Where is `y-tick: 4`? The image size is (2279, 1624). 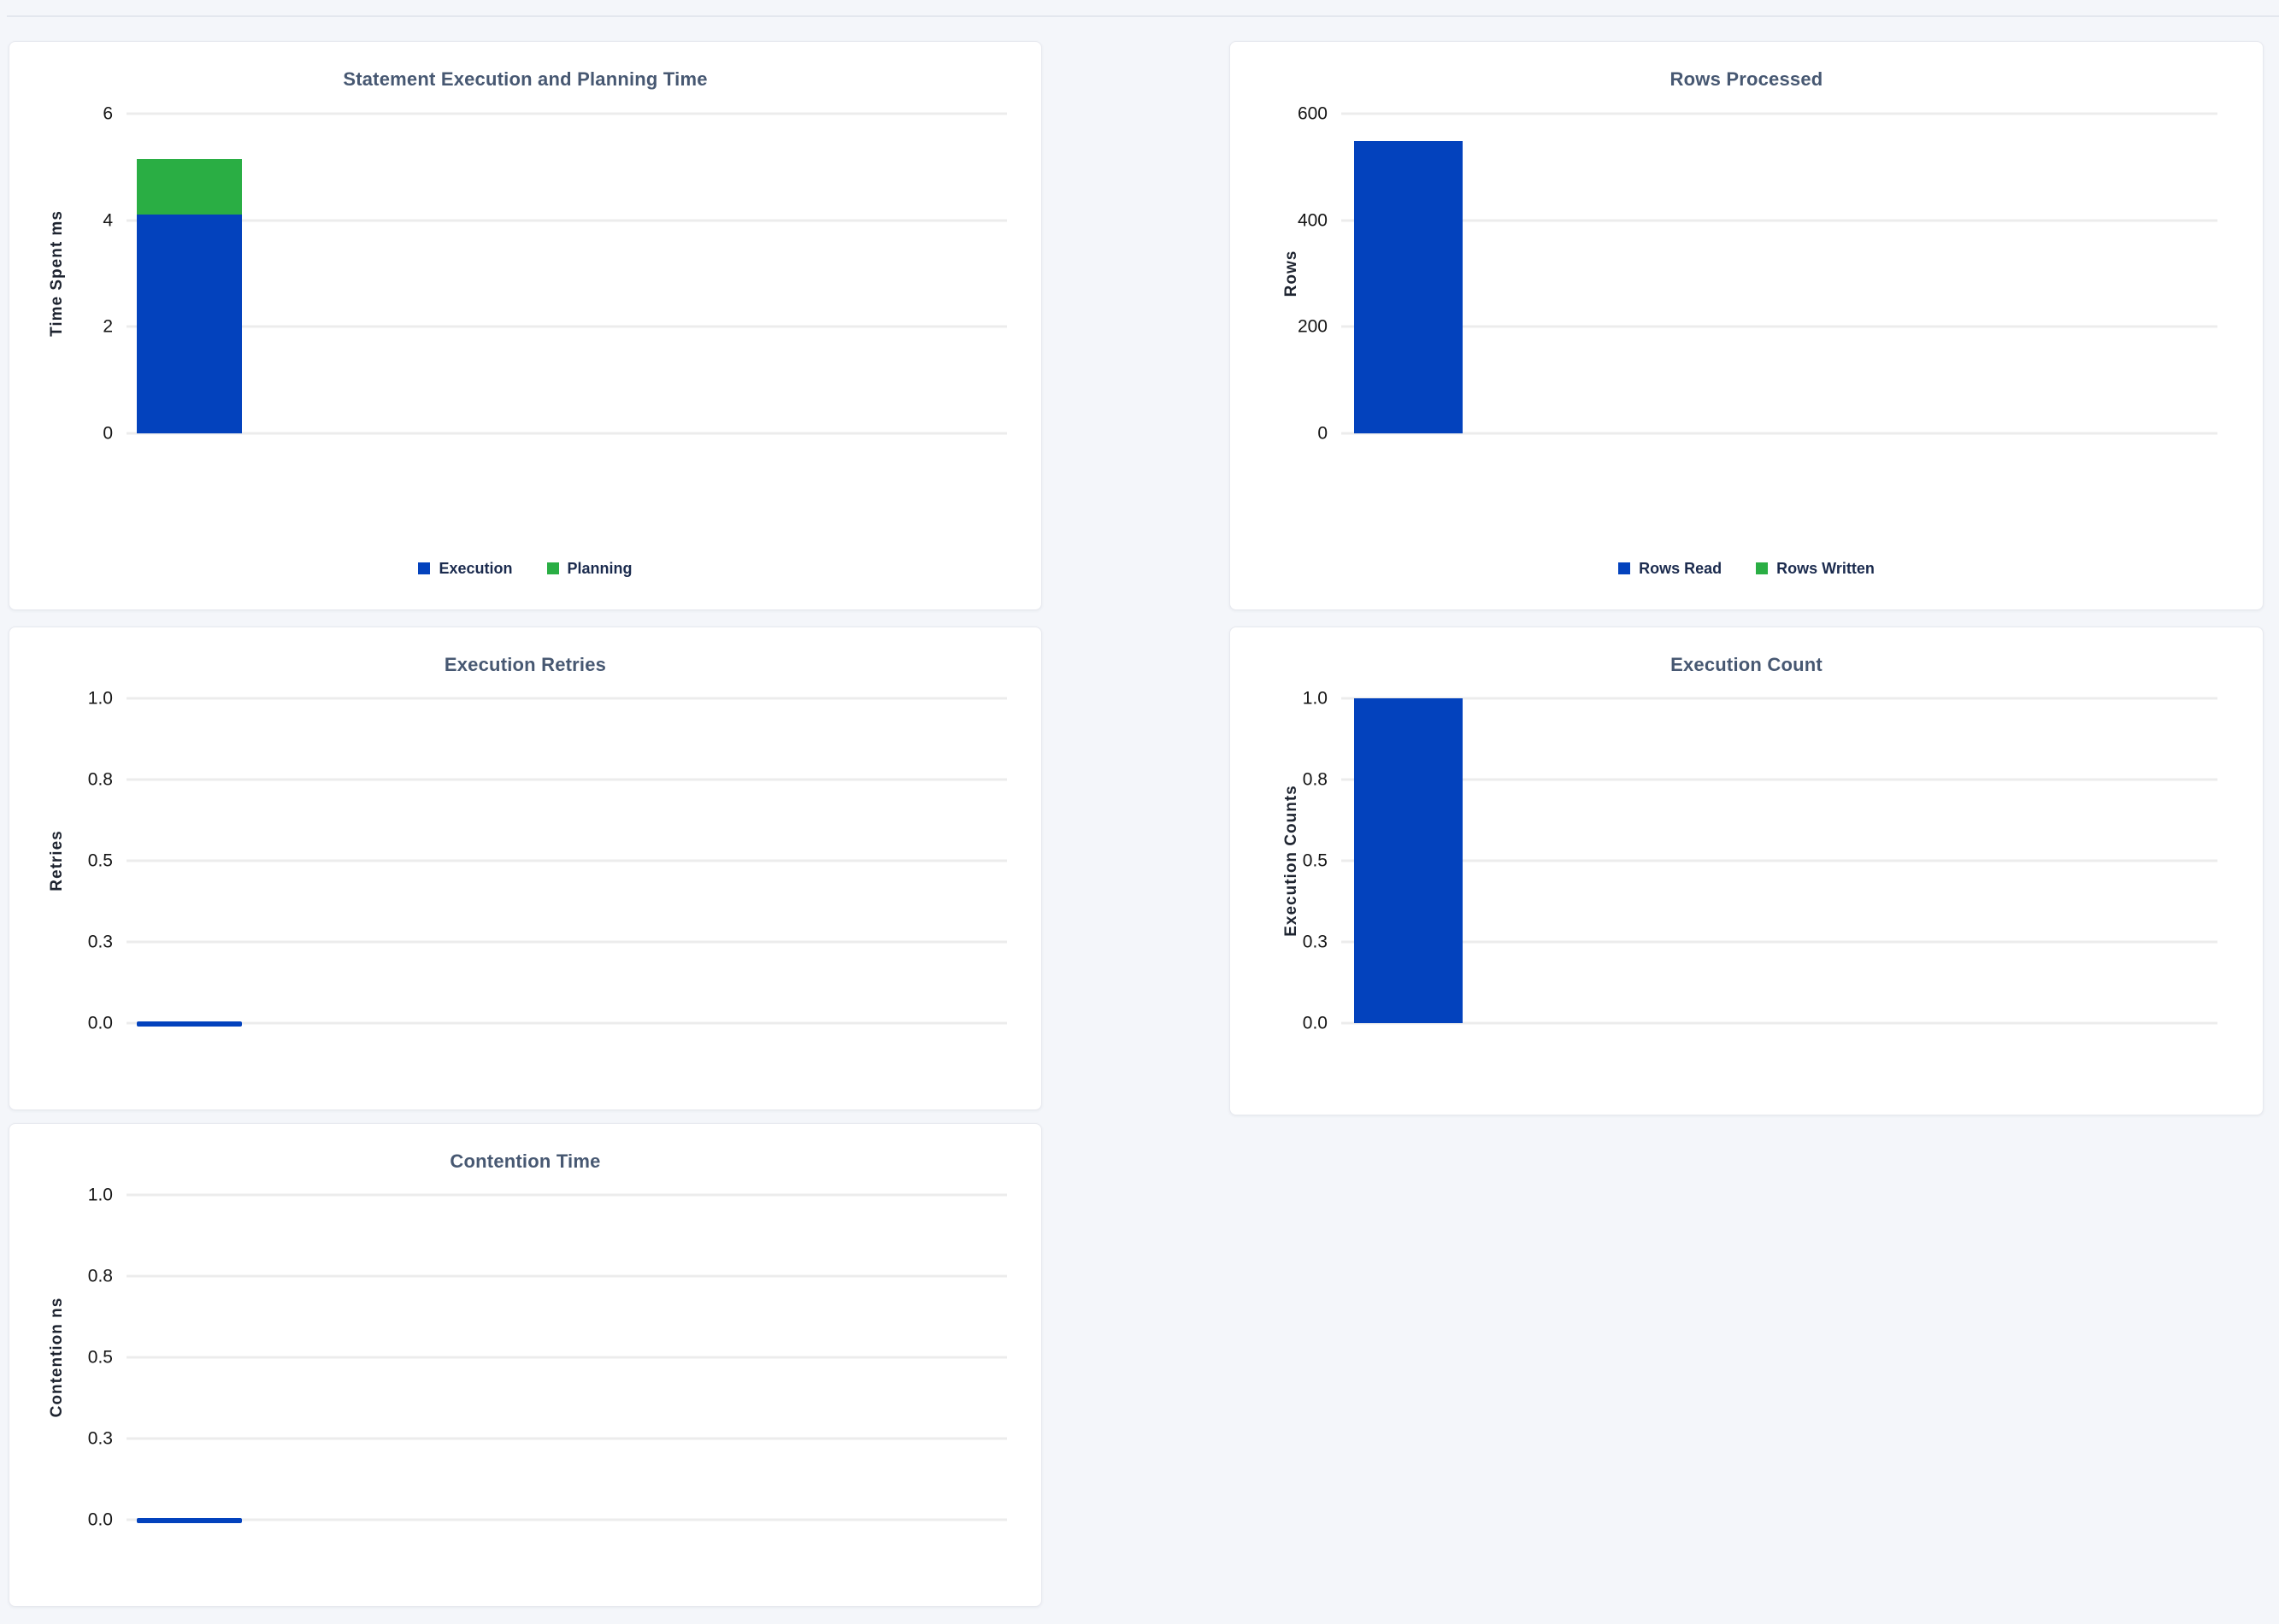
y-tick: 4 is located at coordinates (108, 220).